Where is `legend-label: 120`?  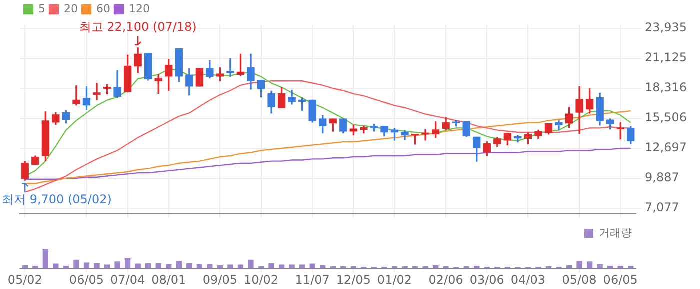
legend-label: 120 is located at coordinates (139, 9).